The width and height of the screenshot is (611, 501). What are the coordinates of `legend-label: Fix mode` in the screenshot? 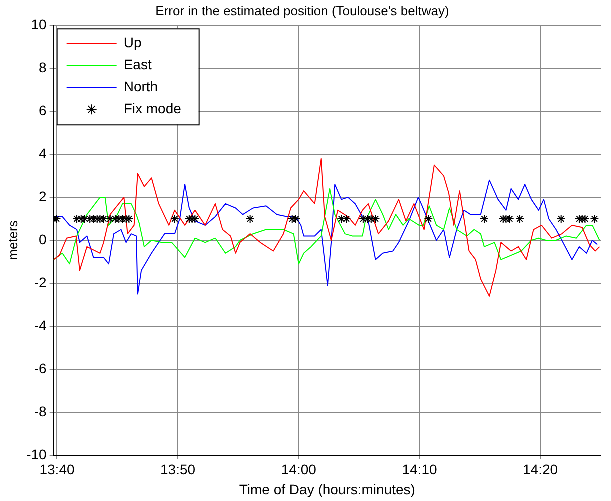 It's located at (153, 108).